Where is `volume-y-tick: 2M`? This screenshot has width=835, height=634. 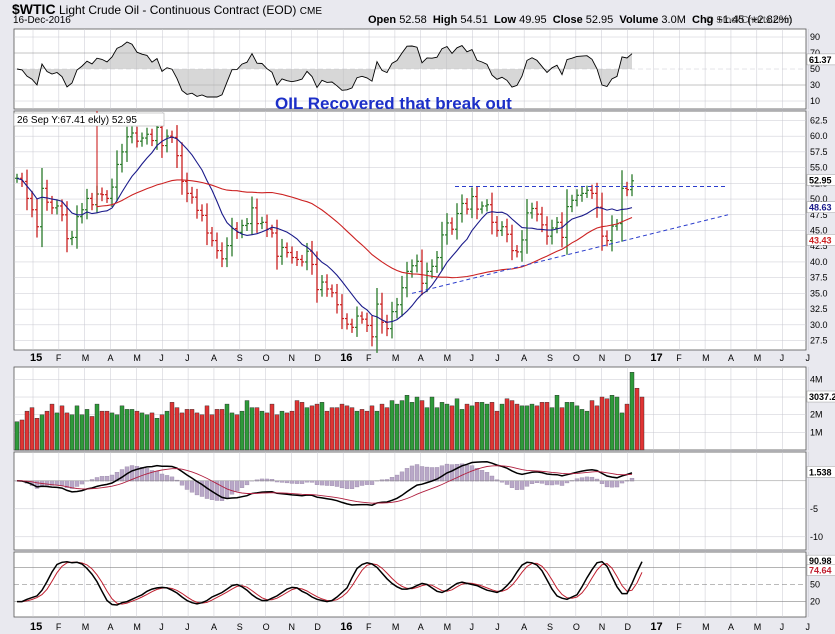
volume-y-tick: 2M is located at coordinates (816, 415).